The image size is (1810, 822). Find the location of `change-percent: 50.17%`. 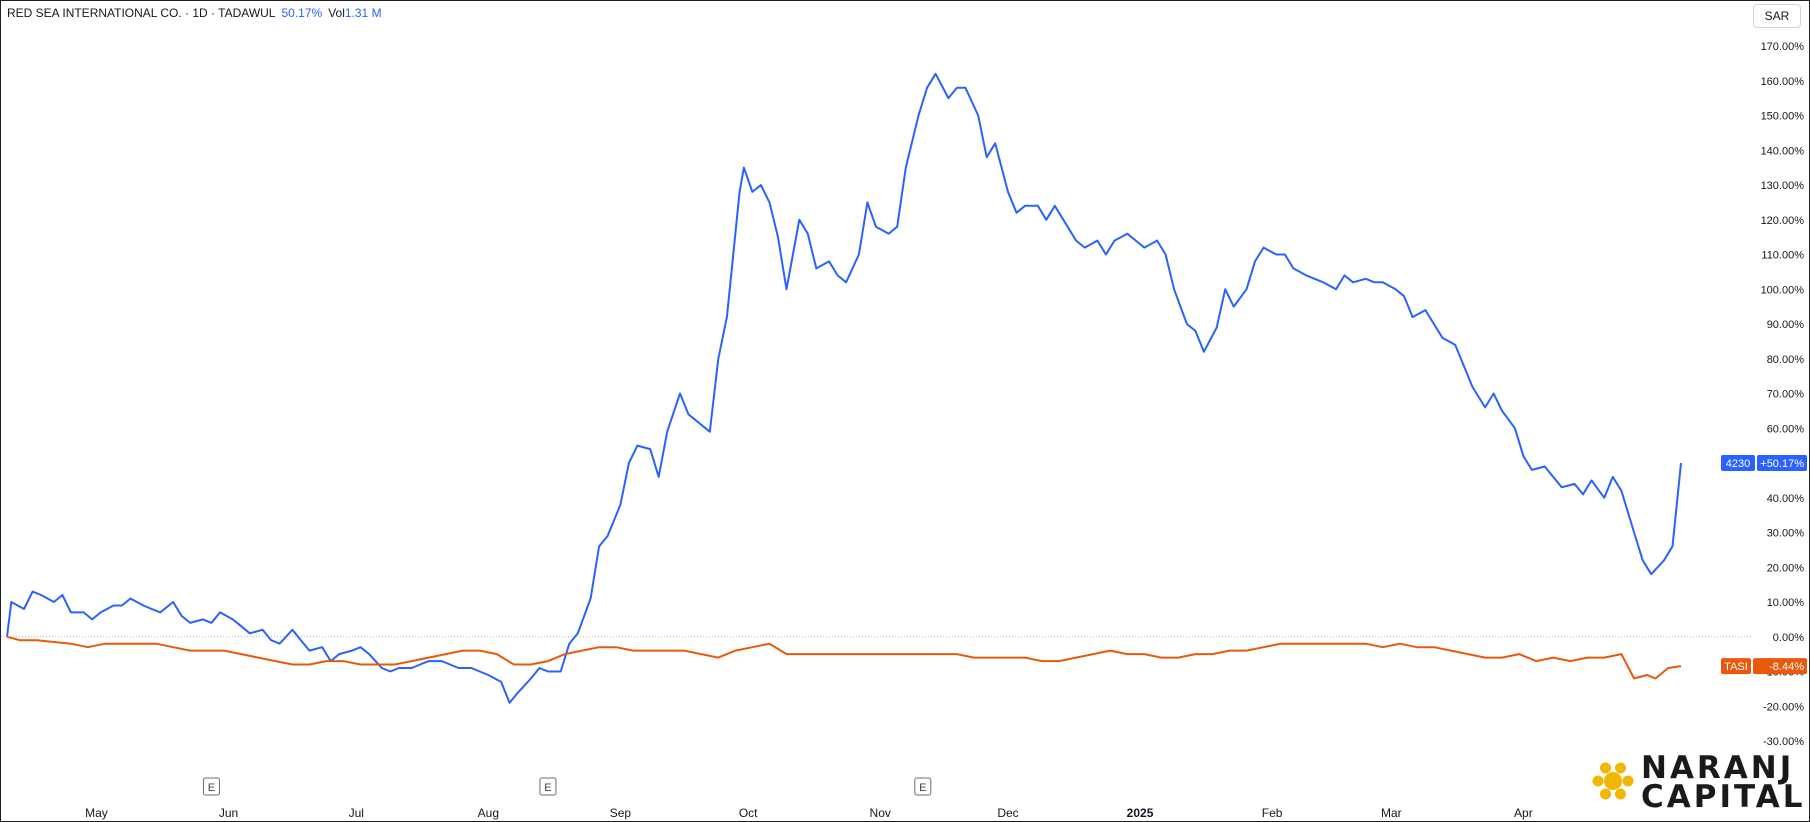

change-percent: 50.17% is located at coordinates (302, 13).